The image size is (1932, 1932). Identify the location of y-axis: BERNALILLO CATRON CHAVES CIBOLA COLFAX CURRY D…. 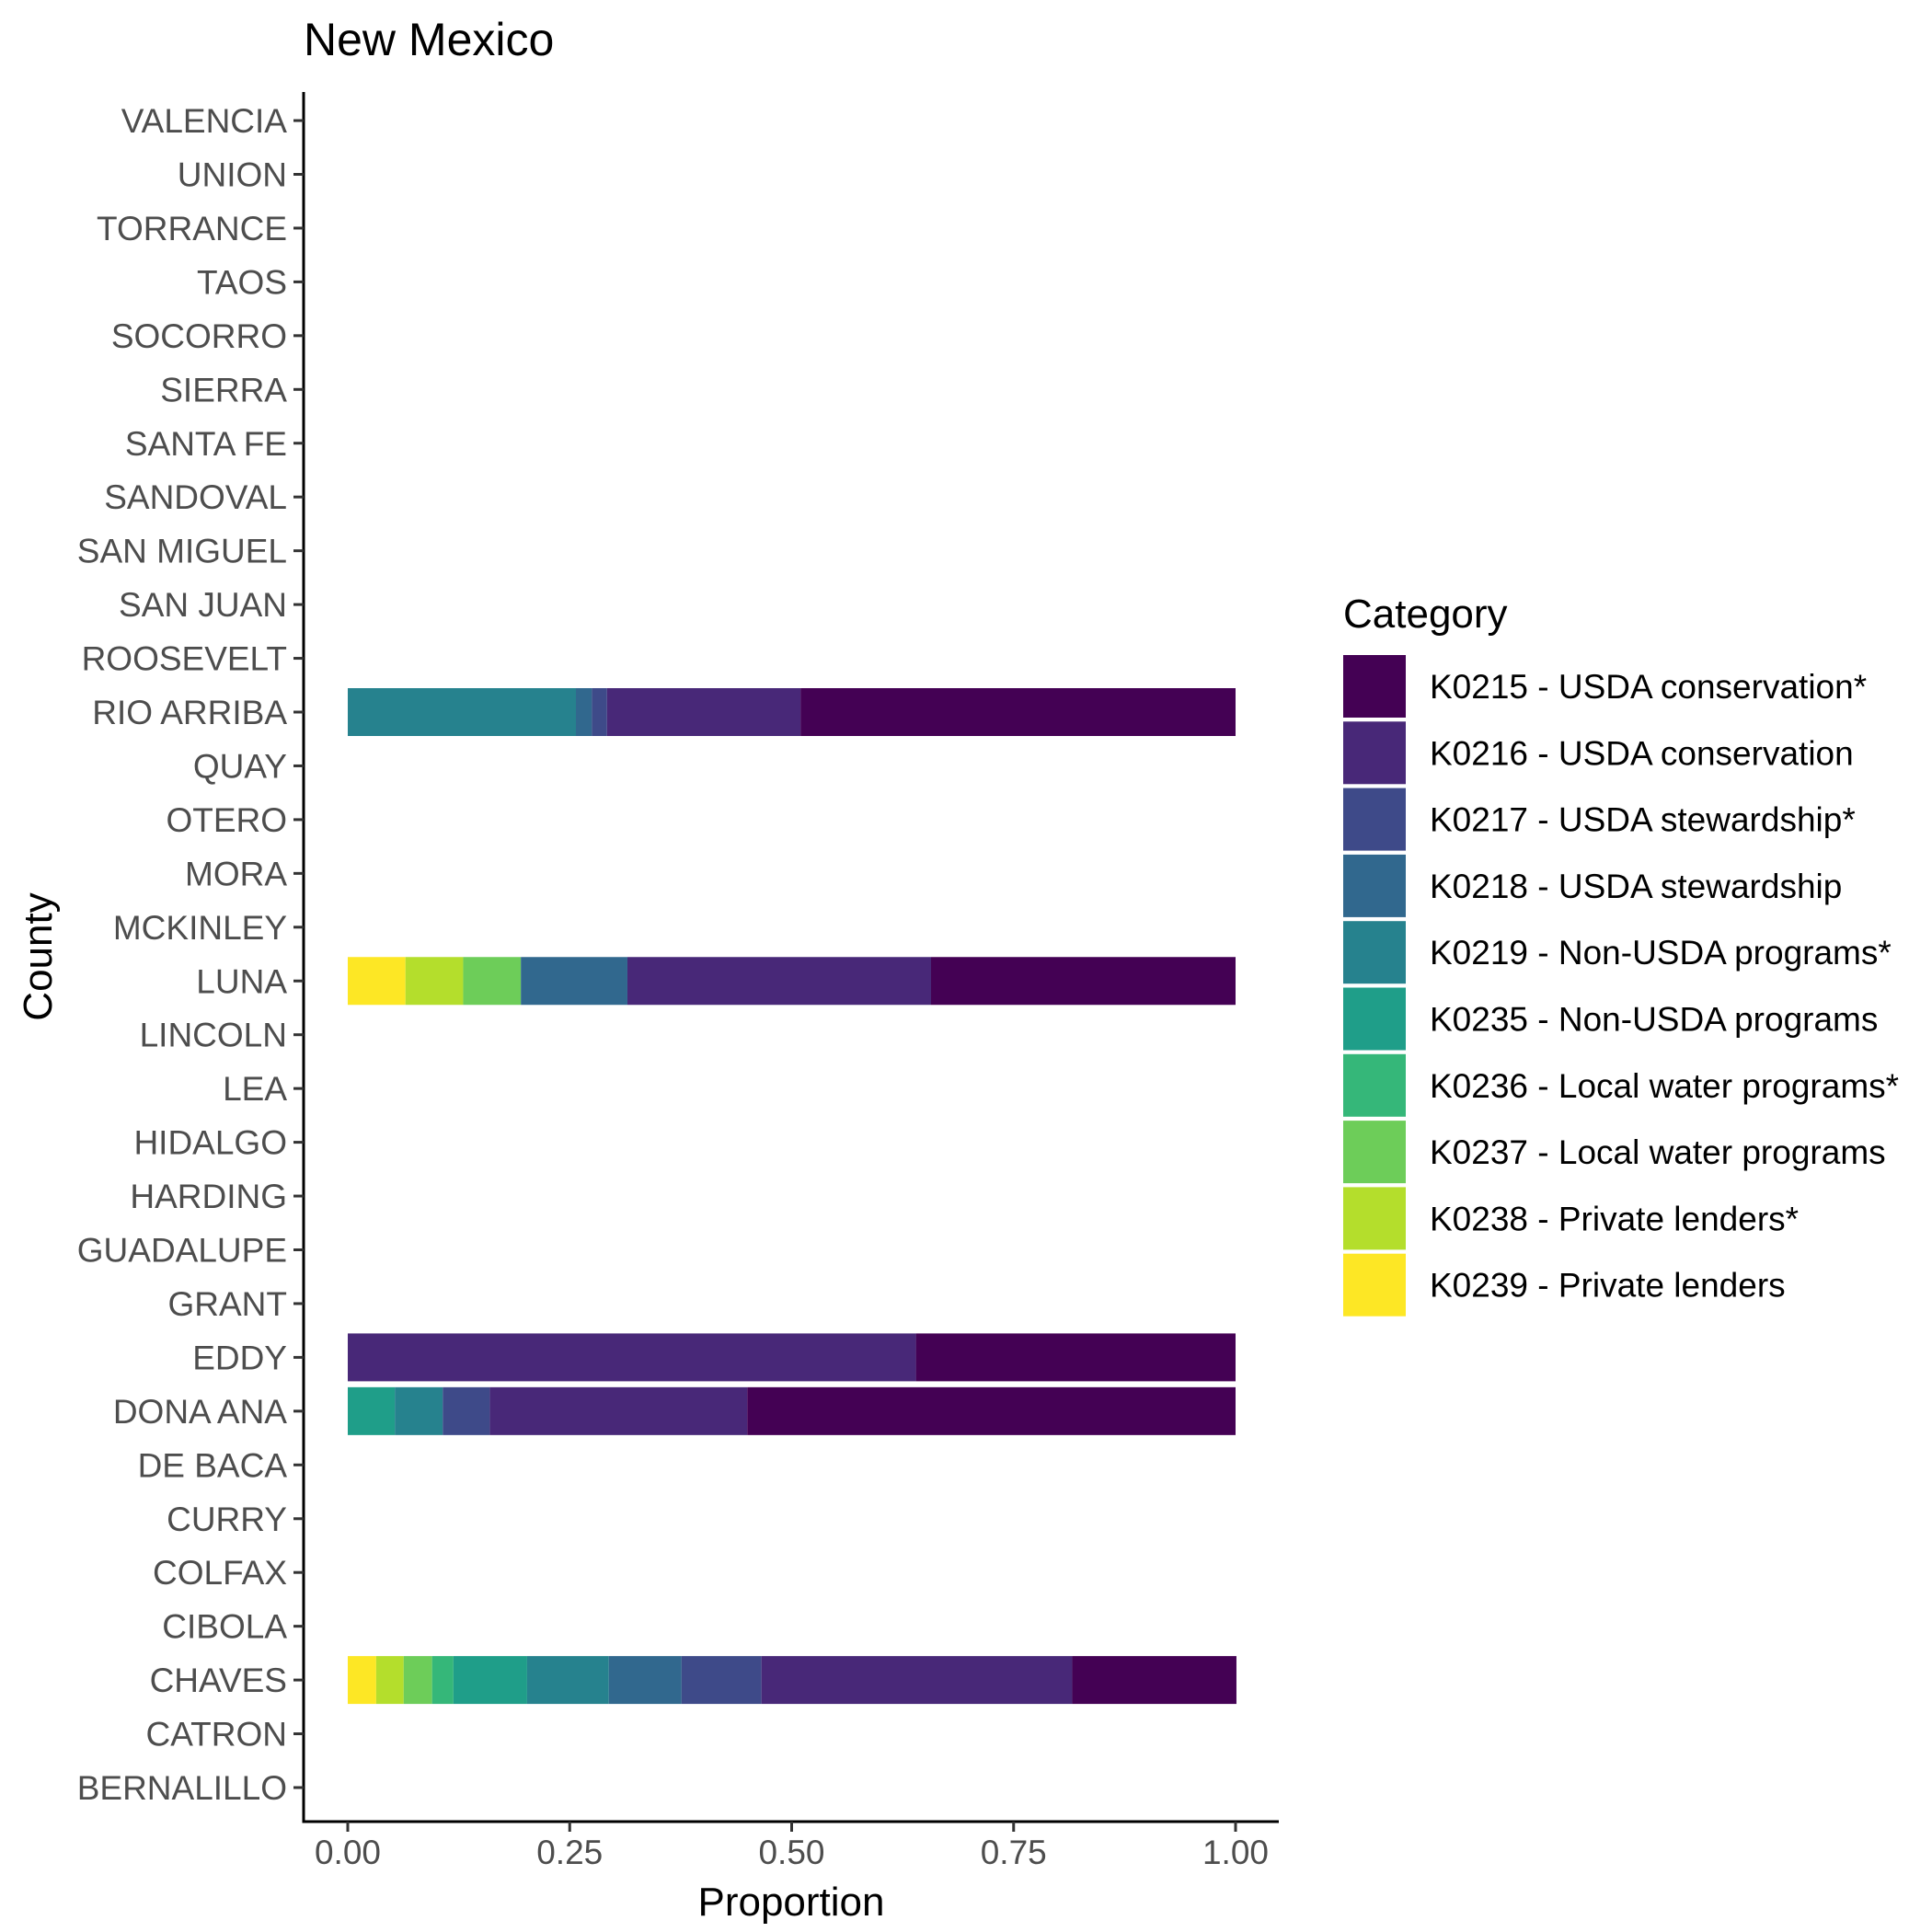
(191, 957).